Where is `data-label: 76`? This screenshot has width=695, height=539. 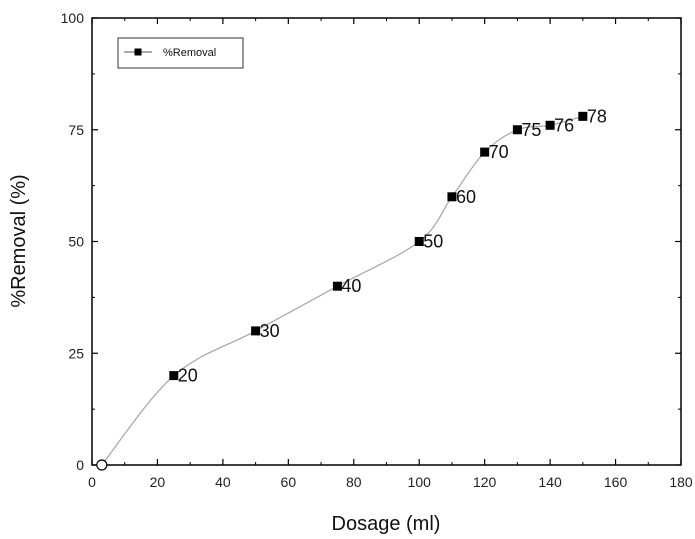 data-label: 76 is located at coordinates (564, 125).